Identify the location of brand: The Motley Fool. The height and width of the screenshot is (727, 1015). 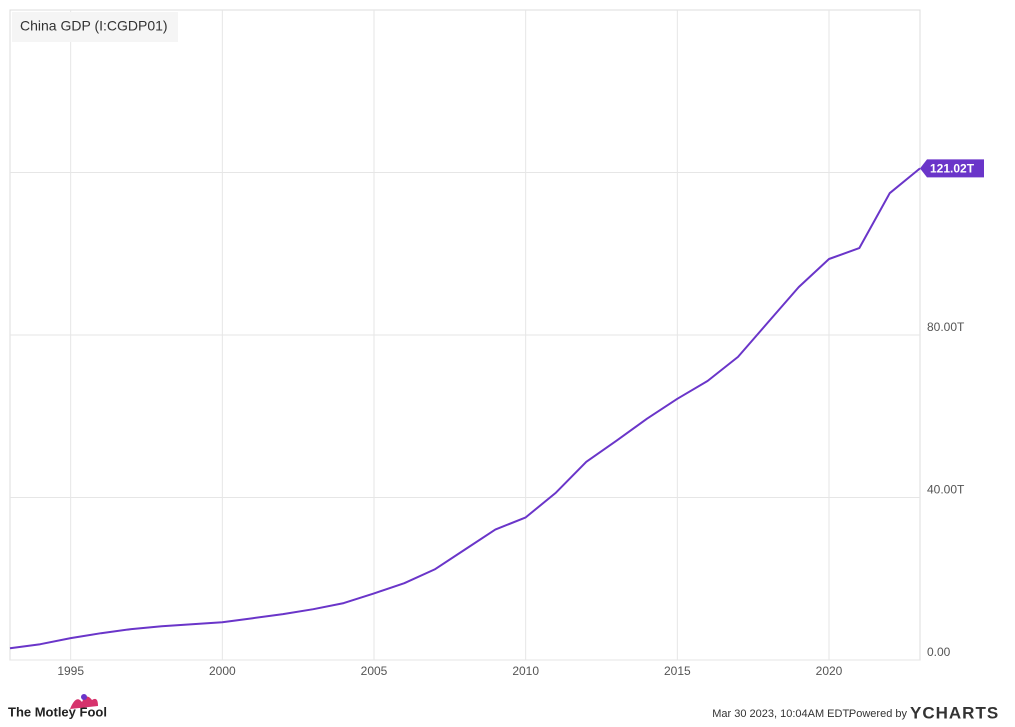
(57, 711).